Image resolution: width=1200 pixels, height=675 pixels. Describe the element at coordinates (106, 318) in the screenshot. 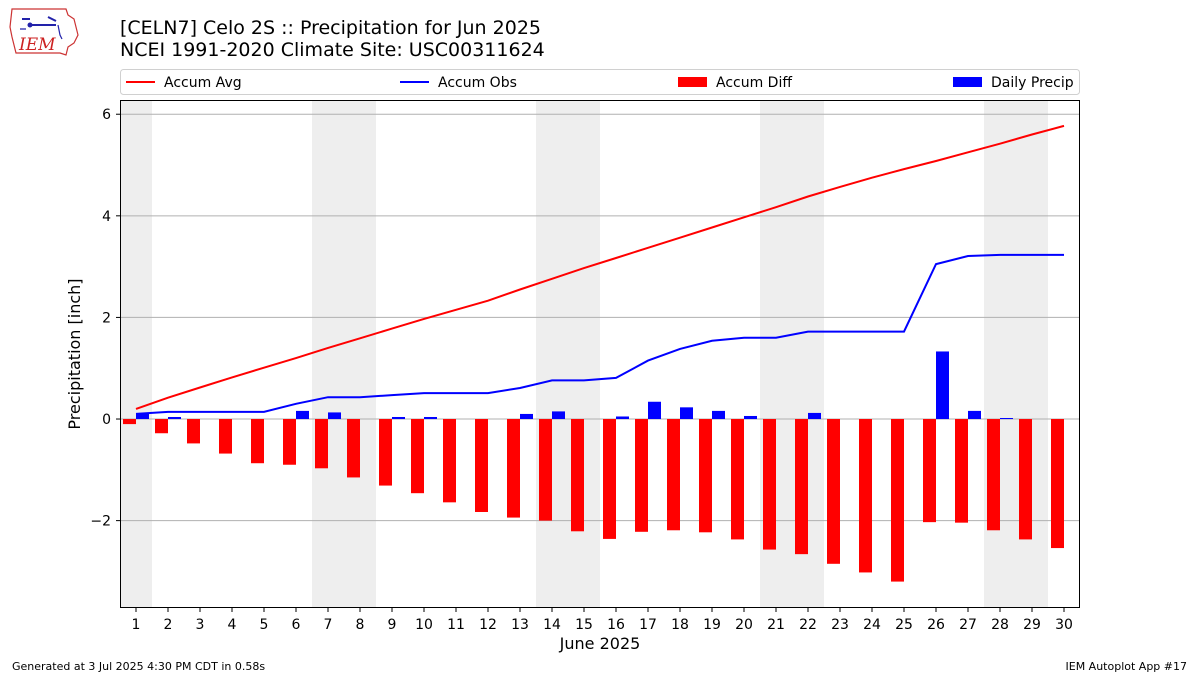

I see `y-tick-label: 2` at that location.